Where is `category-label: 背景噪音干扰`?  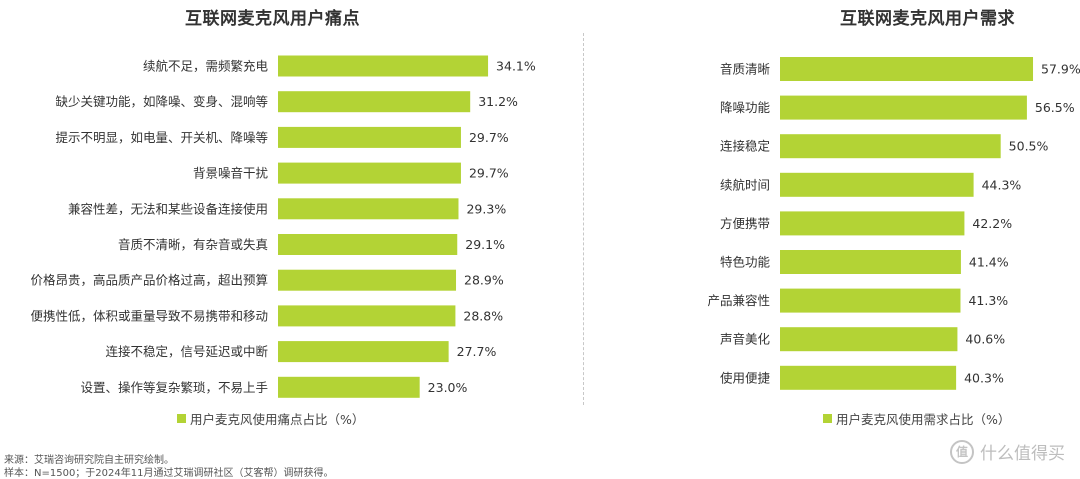 category-label: 背景噪音干扰 is located at coordinates (231, 173).